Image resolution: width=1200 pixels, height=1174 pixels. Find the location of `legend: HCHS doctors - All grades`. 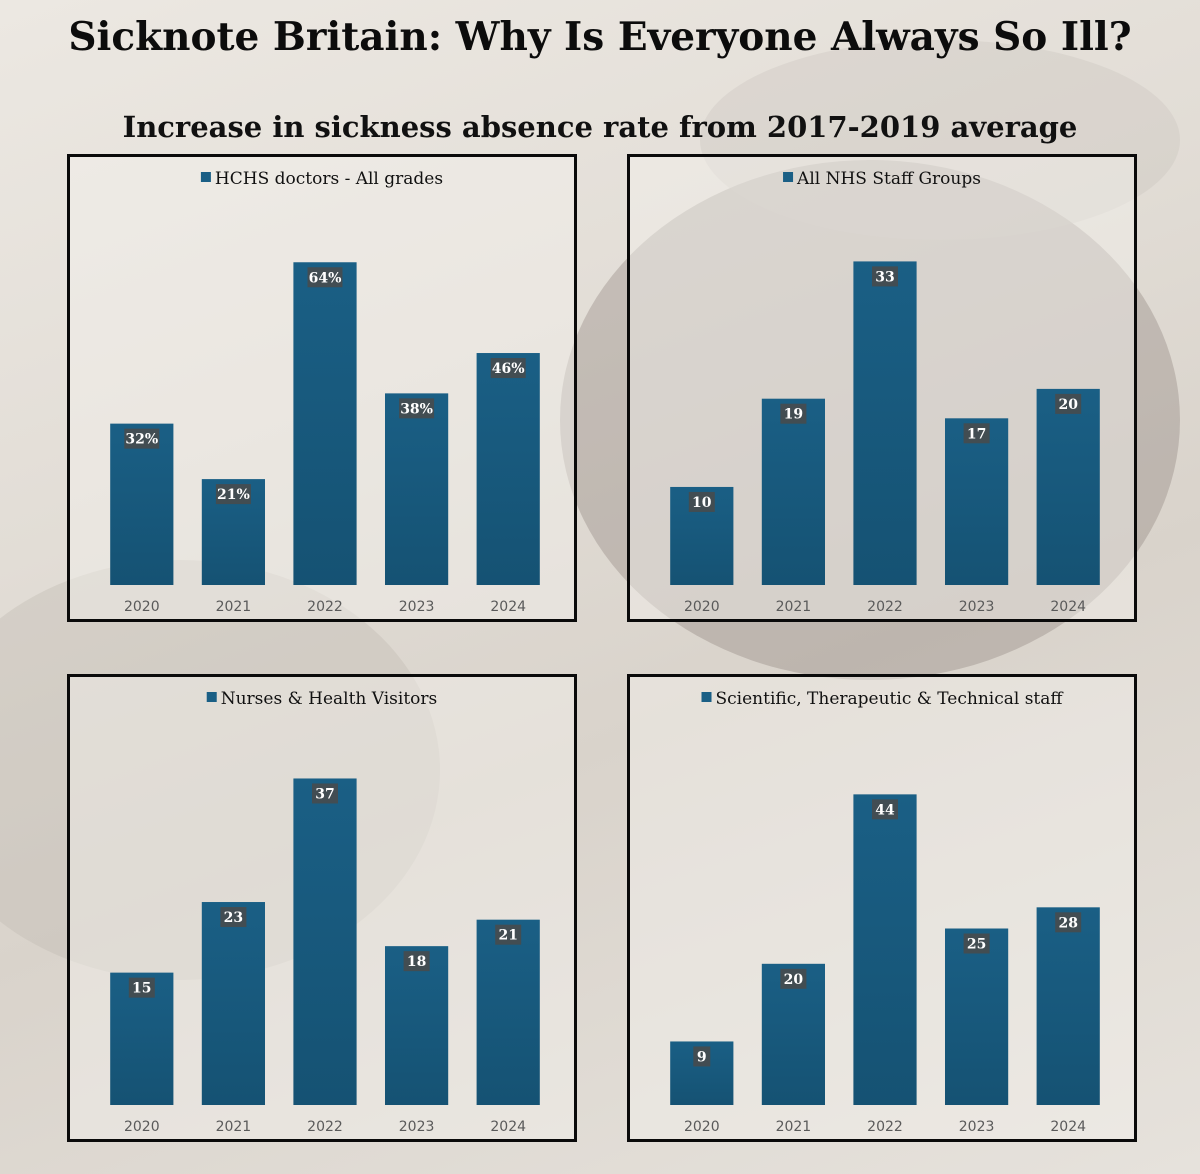

legend: HCHS doctors - All grades is located at coordinates (321, 179).